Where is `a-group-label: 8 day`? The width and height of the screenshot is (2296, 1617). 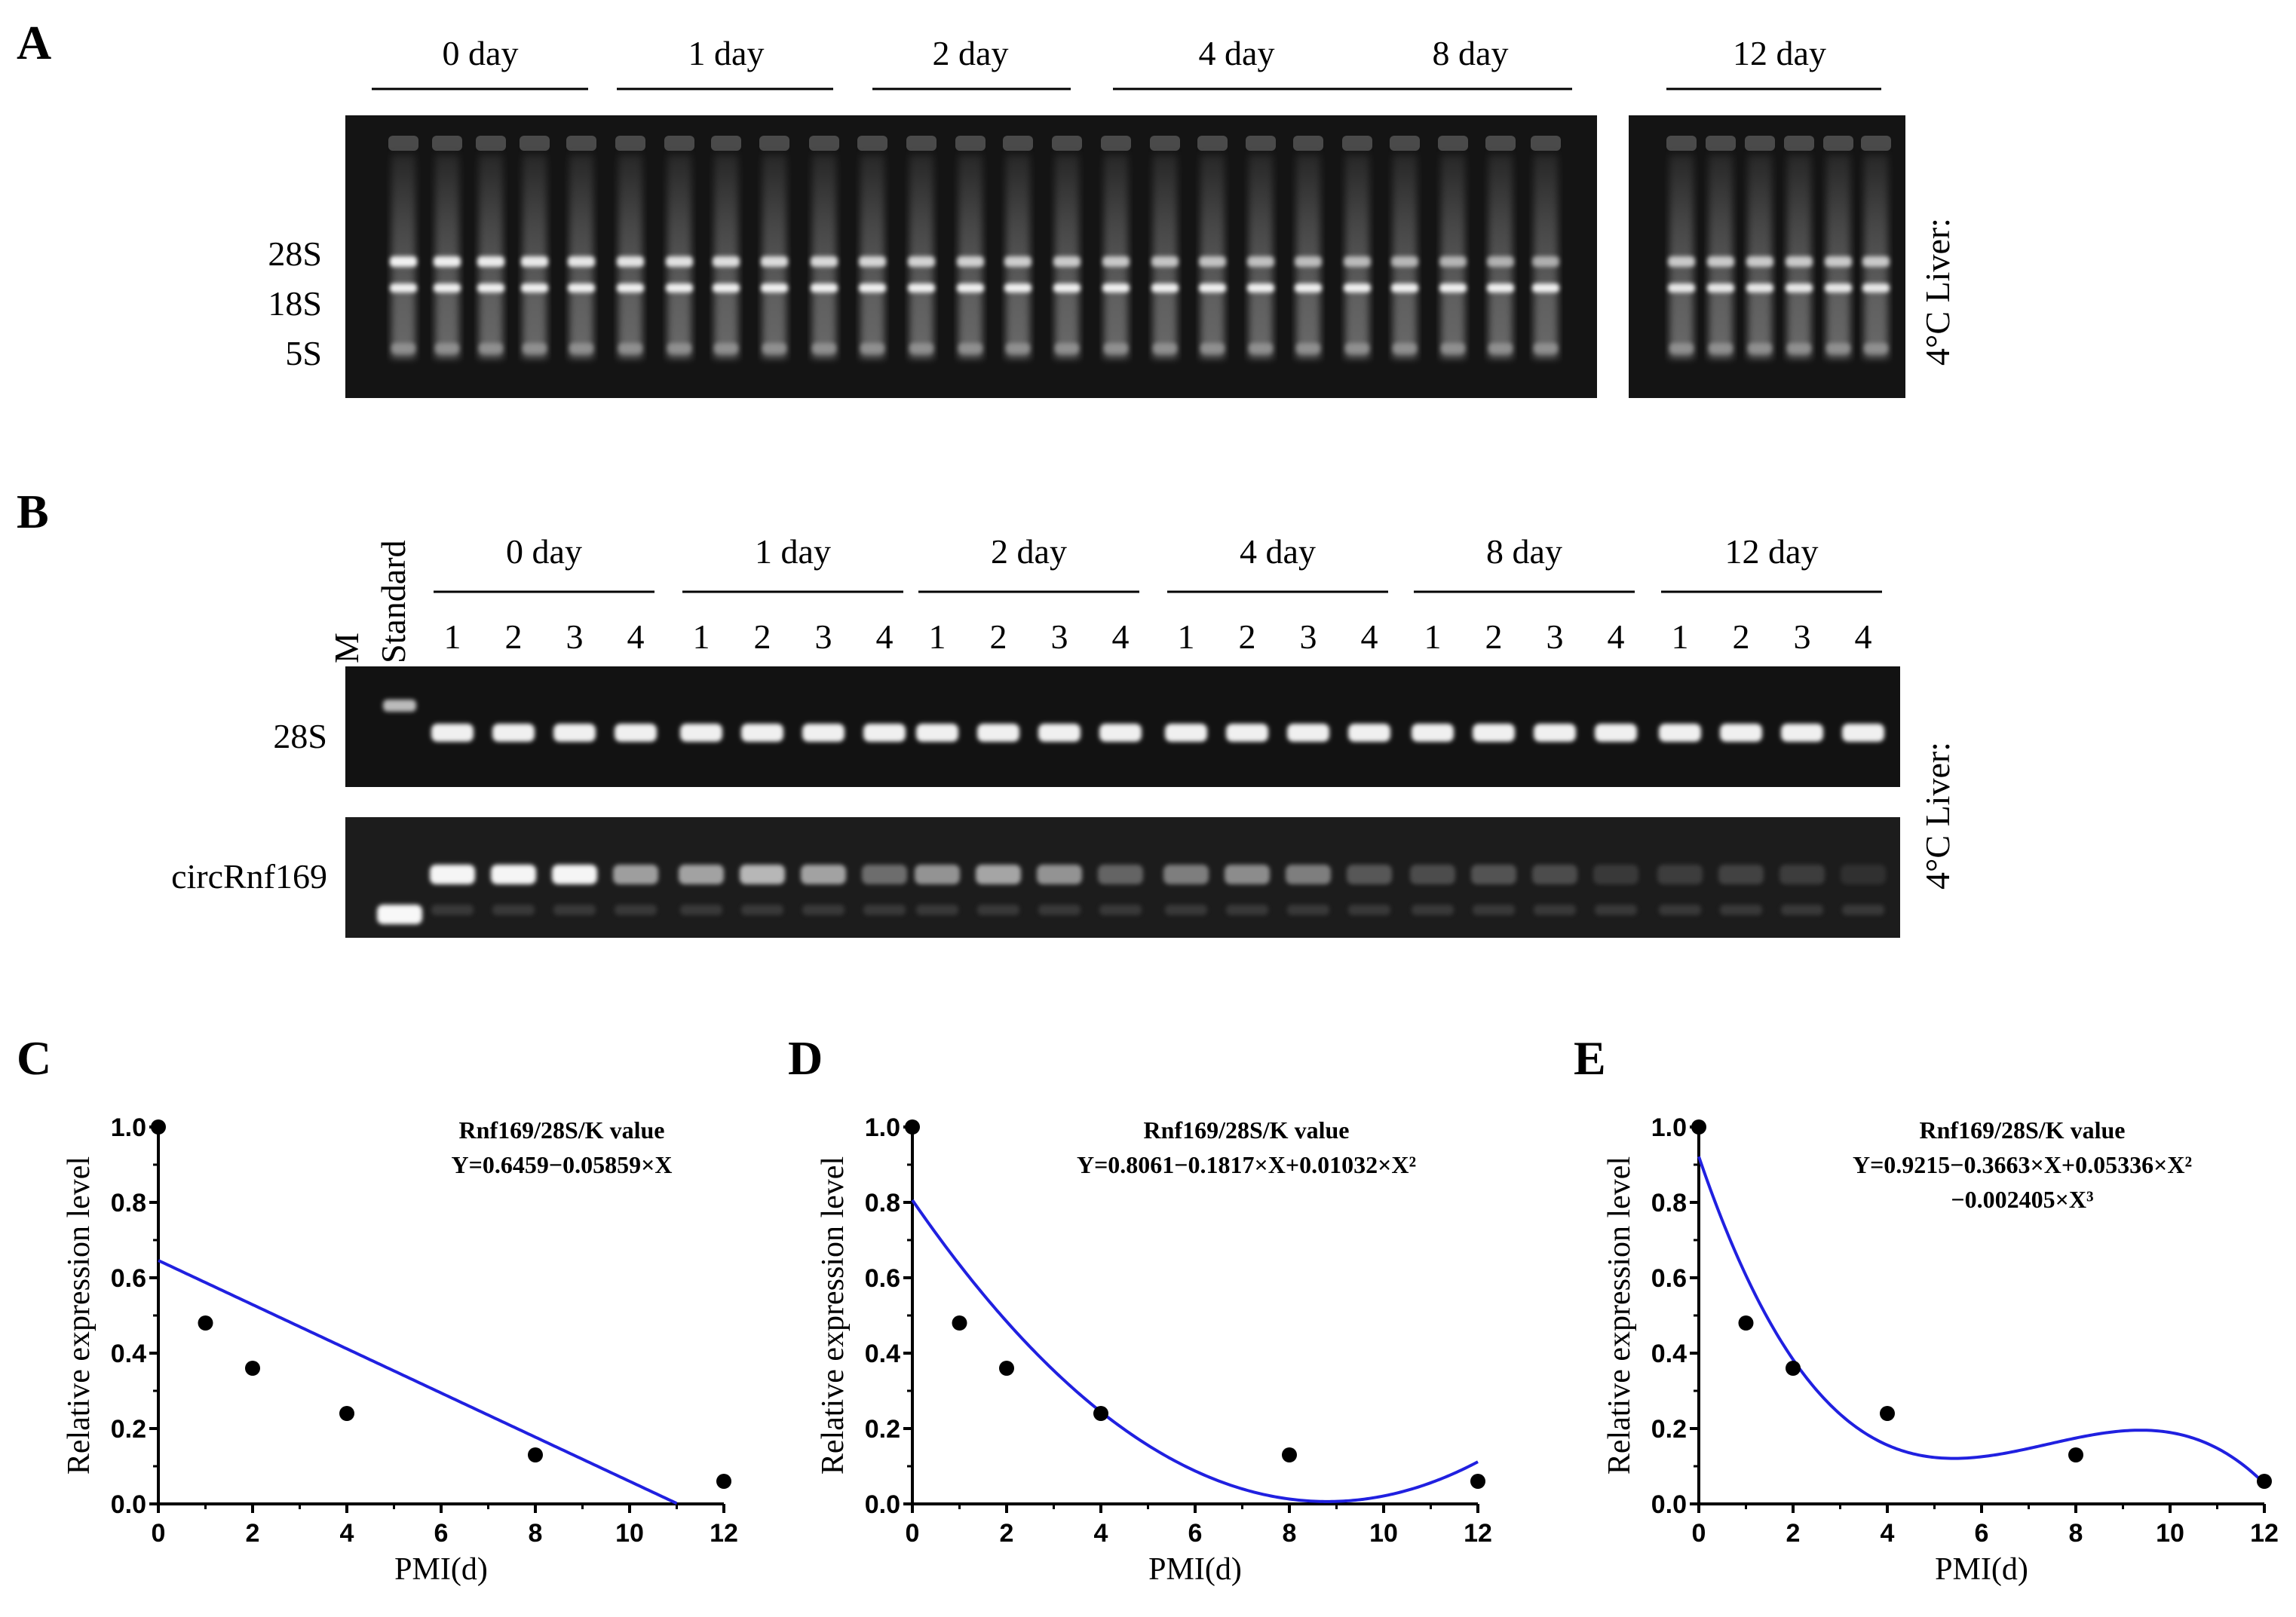
a-group-label: 8 day is located at coordinates (1471, 53).